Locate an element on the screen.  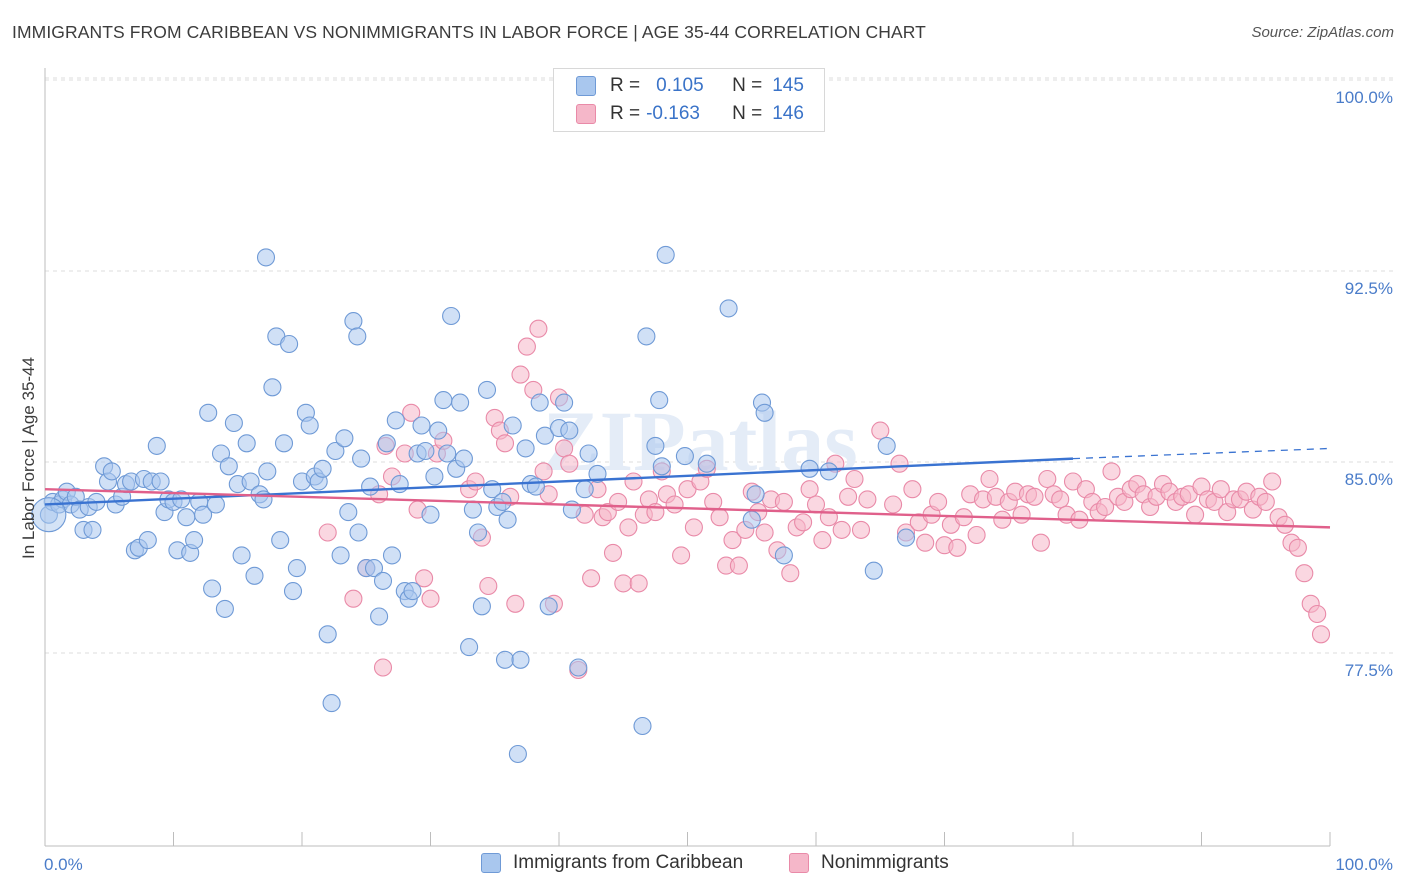
y-tick-label: 100.0% is located at coordinates (1364, 97).